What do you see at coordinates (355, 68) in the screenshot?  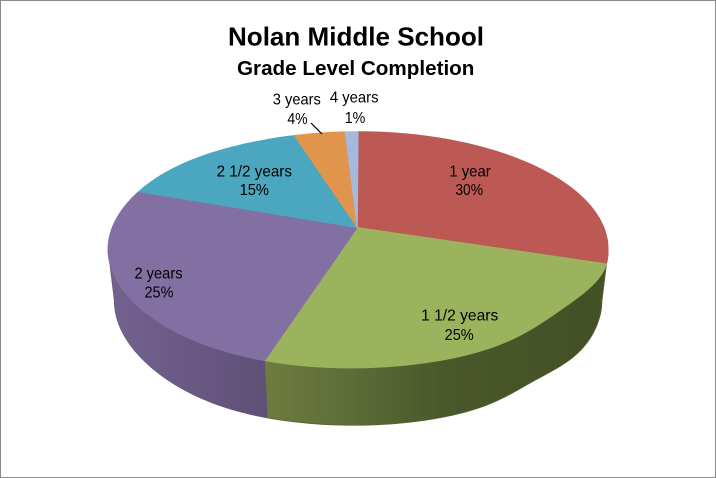 I see `svg-text: Grade Level Completion` at bounding box center [355, 68].